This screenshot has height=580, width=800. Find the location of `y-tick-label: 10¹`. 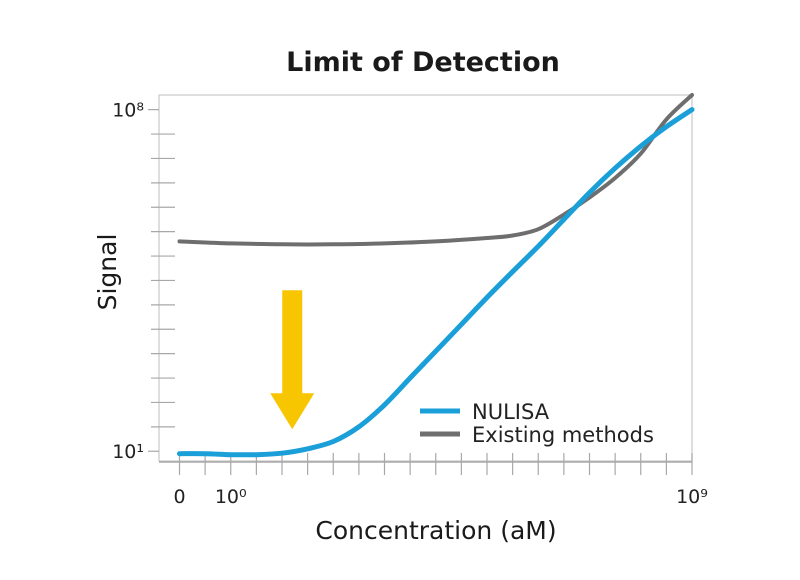

y-tick-label: 10¹ is located at coordinates (128, 452).